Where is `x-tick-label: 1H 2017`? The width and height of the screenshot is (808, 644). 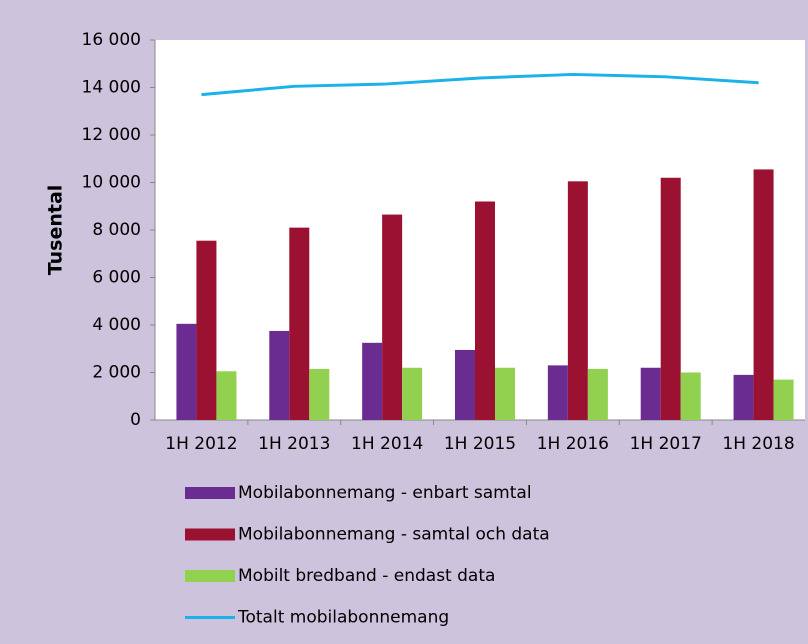
x-tick-label: 1H 2017 is located at coordinates (666, 444).